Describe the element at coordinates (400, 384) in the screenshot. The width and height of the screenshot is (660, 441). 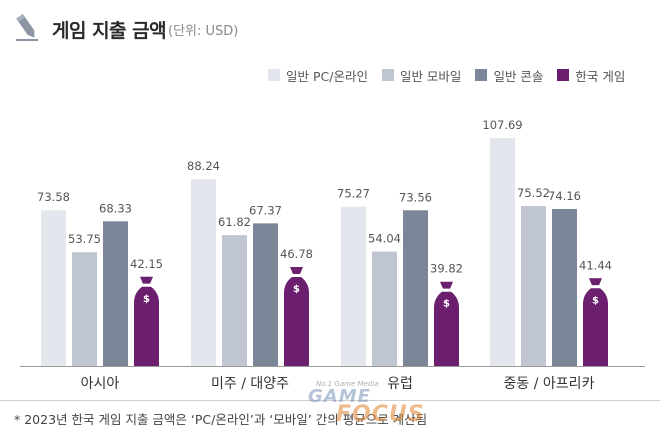
I see `category-label: 유럽` at that location.